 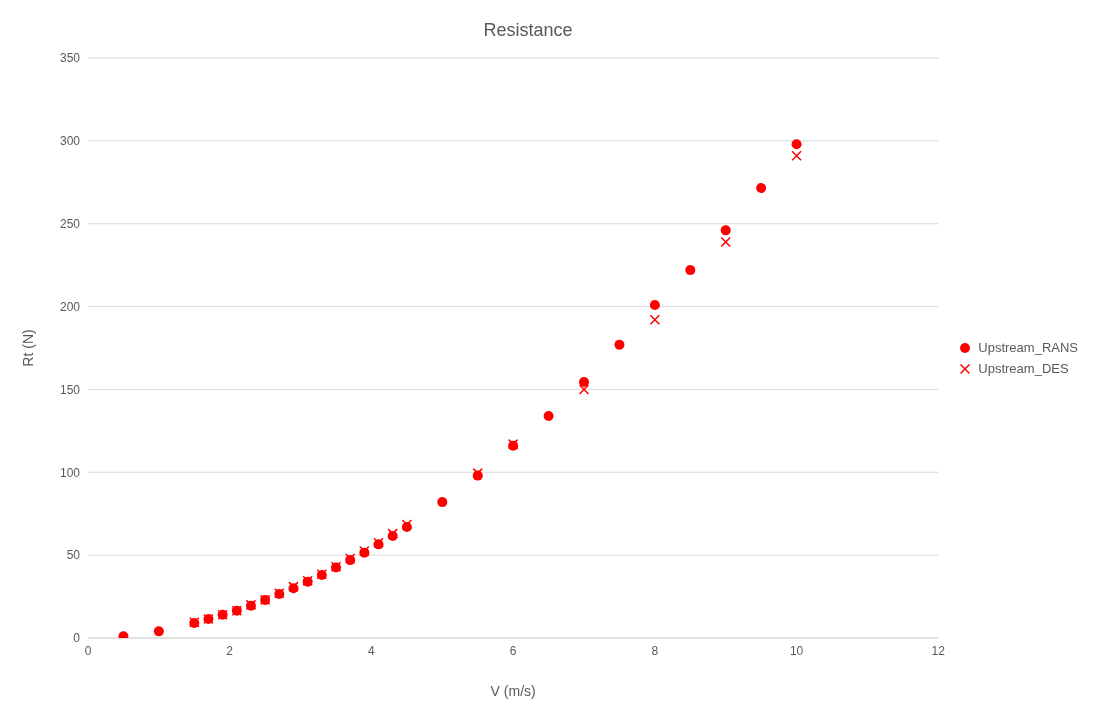 I want to click on y-tick-label: 350, so click(x=70, y=58).